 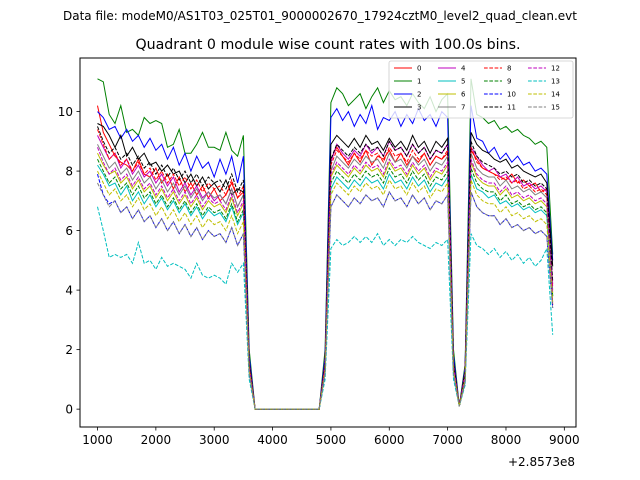 I want to click on x-offset-label: +2.8573e8, so click(x=541, y=462).